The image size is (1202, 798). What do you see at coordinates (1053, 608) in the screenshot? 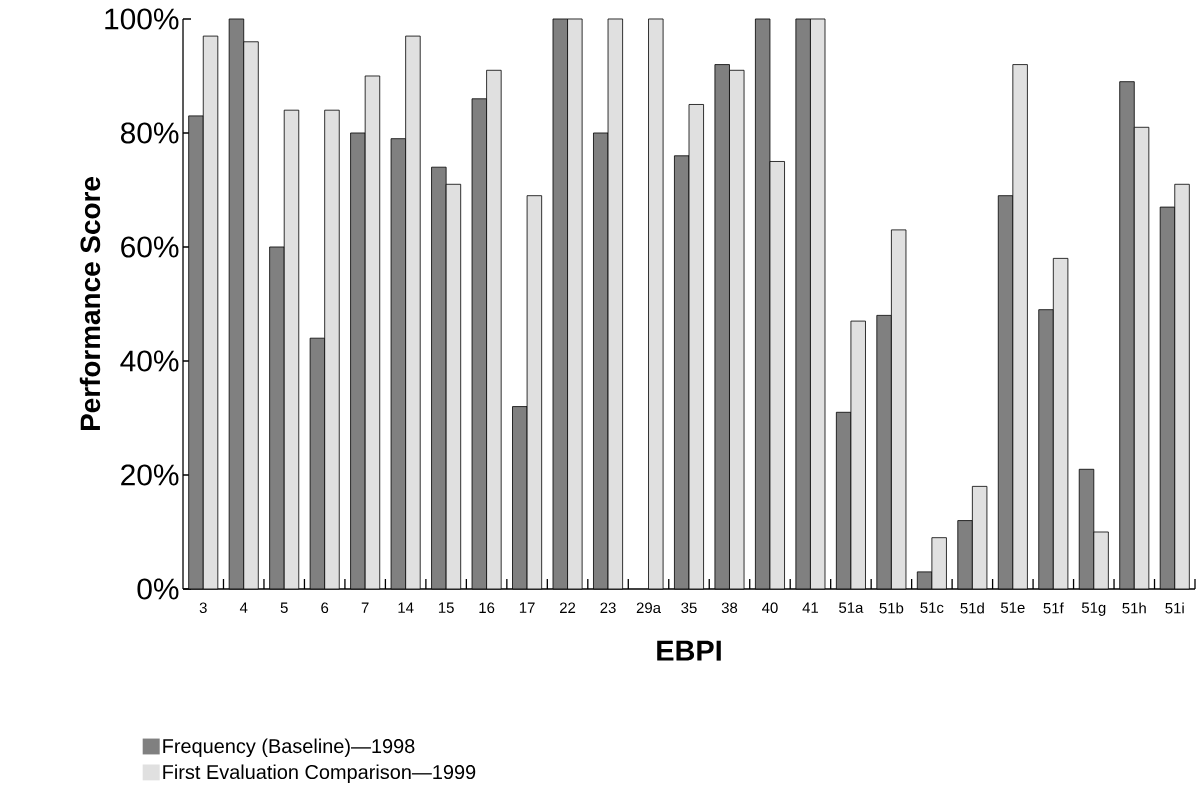
I see `x-tick-label: 51f` at bounding box center [1053, 608].